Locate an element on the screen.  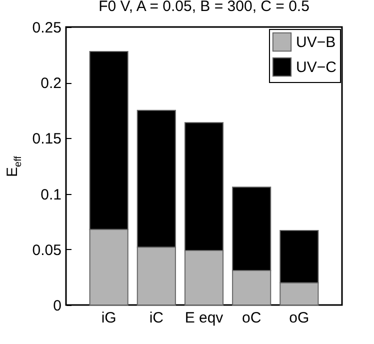
legend-label: UV−B is located at coordinates (316, 42).